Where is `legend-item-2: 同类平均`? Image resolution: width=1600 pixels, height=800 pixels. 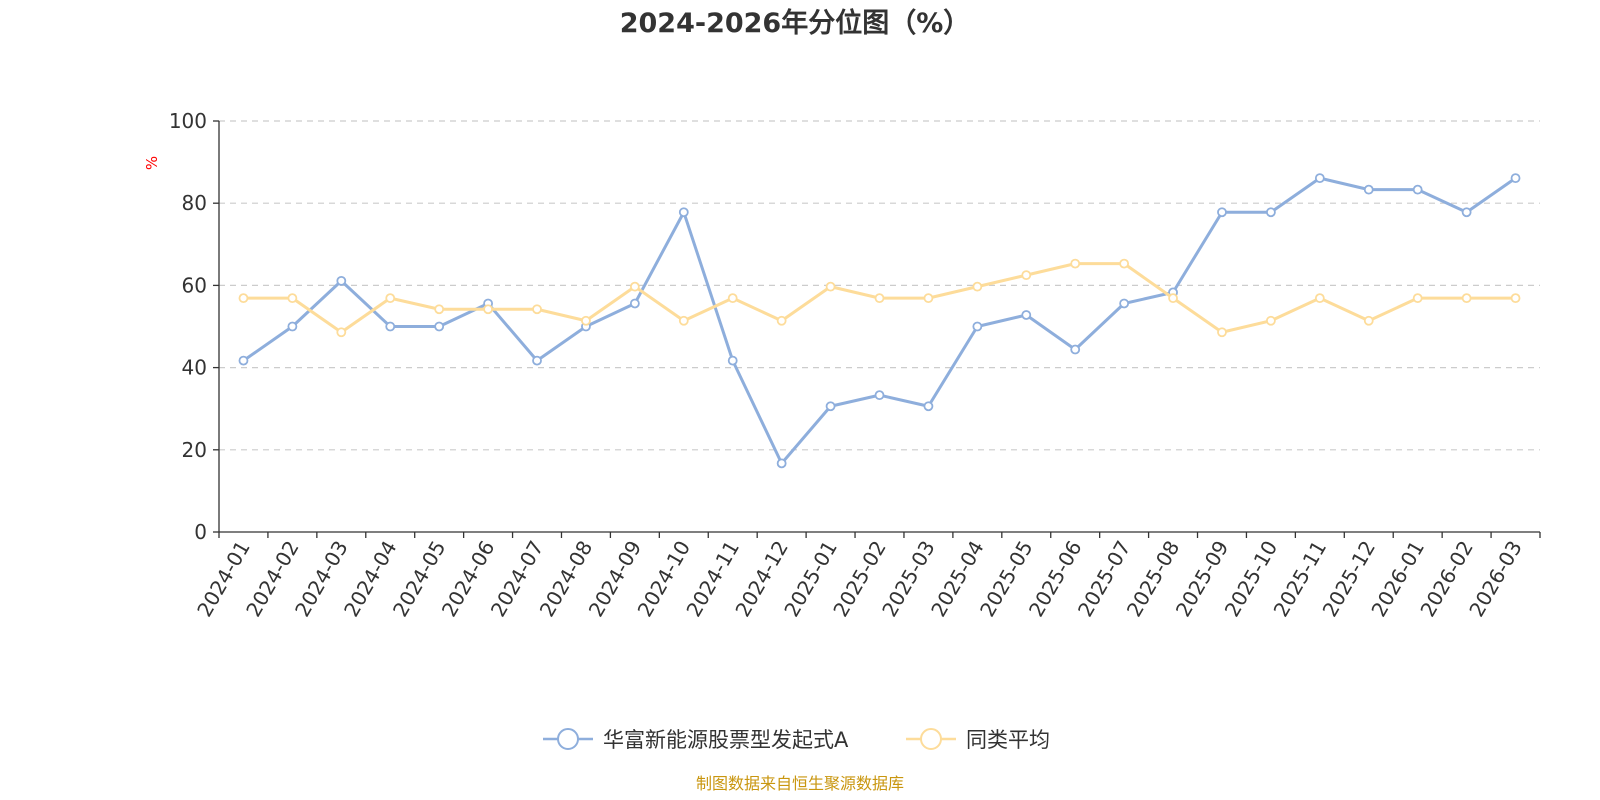
legend-item-2: 同类平均 is located at coordinates (978, 740).